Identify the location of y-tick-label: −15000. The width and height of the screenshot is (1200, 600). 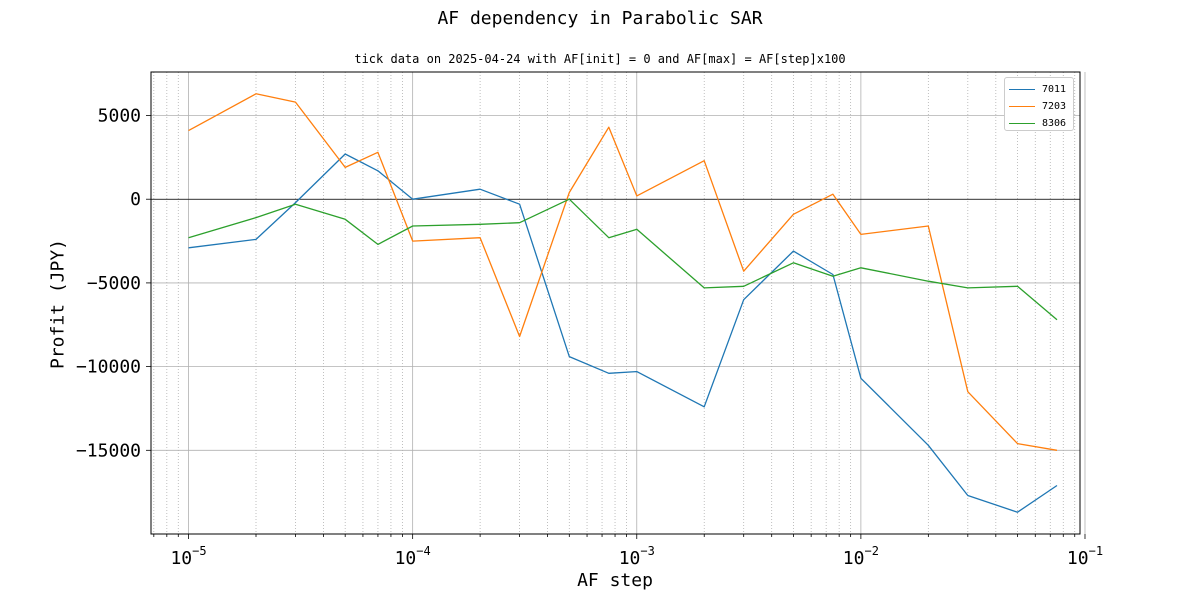
(108, 450).